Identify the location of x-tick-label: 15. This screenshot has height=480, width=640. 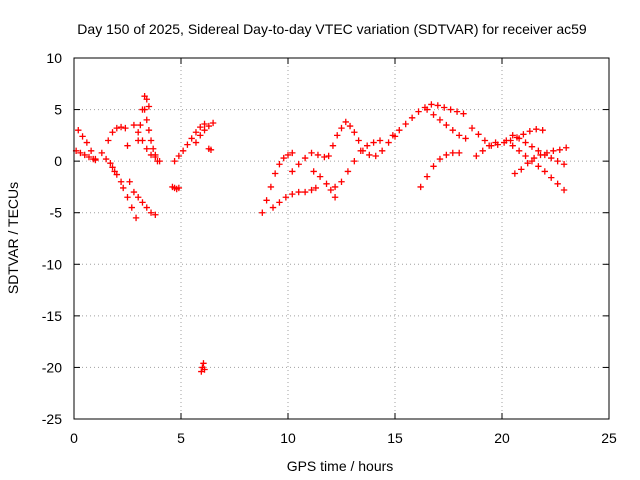
(395, 438).